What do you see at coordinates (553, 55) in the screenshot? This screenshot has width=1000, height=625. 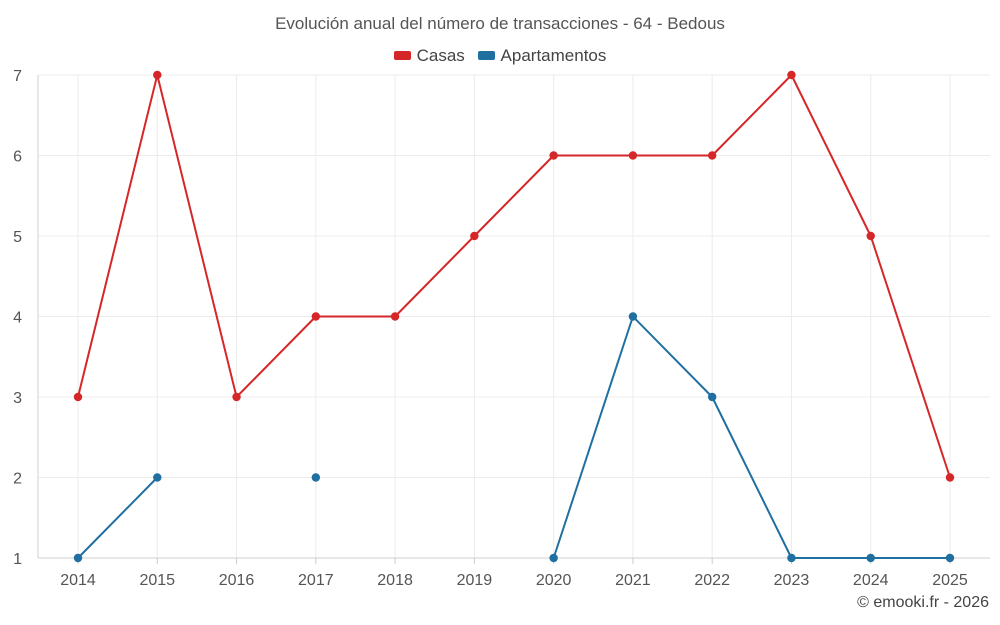 I see `legend-label-apartamentos: Apartamentos` at bounding box center [553, 55].